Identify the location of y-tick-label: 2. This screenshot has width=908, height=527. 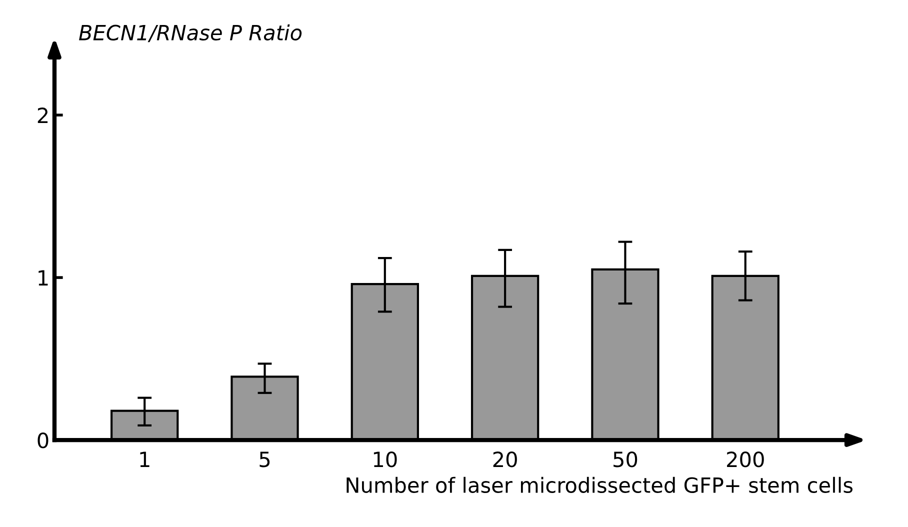
(43, 115).